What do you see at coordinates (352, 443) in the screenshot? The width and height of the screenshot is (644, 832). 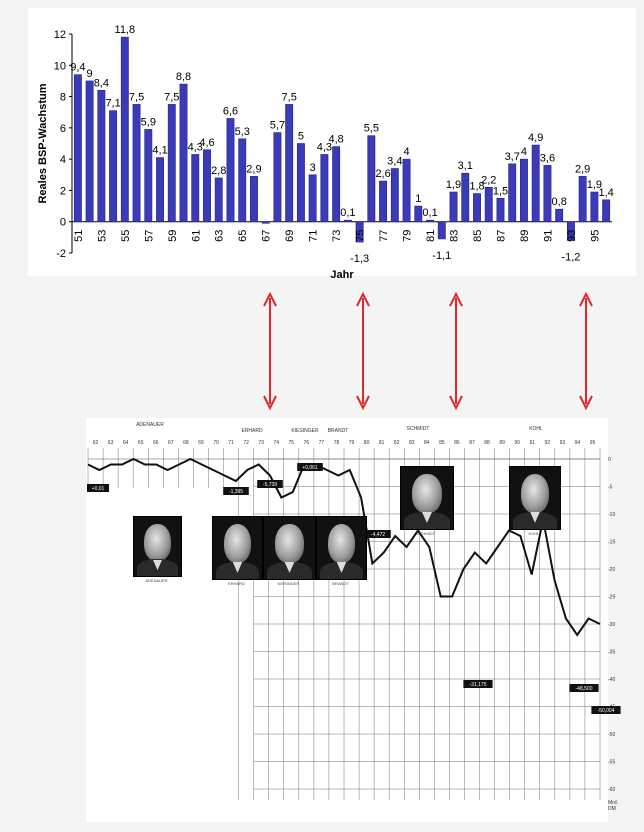 I see `year-label-79: 79` at bounding box center [352, 443].